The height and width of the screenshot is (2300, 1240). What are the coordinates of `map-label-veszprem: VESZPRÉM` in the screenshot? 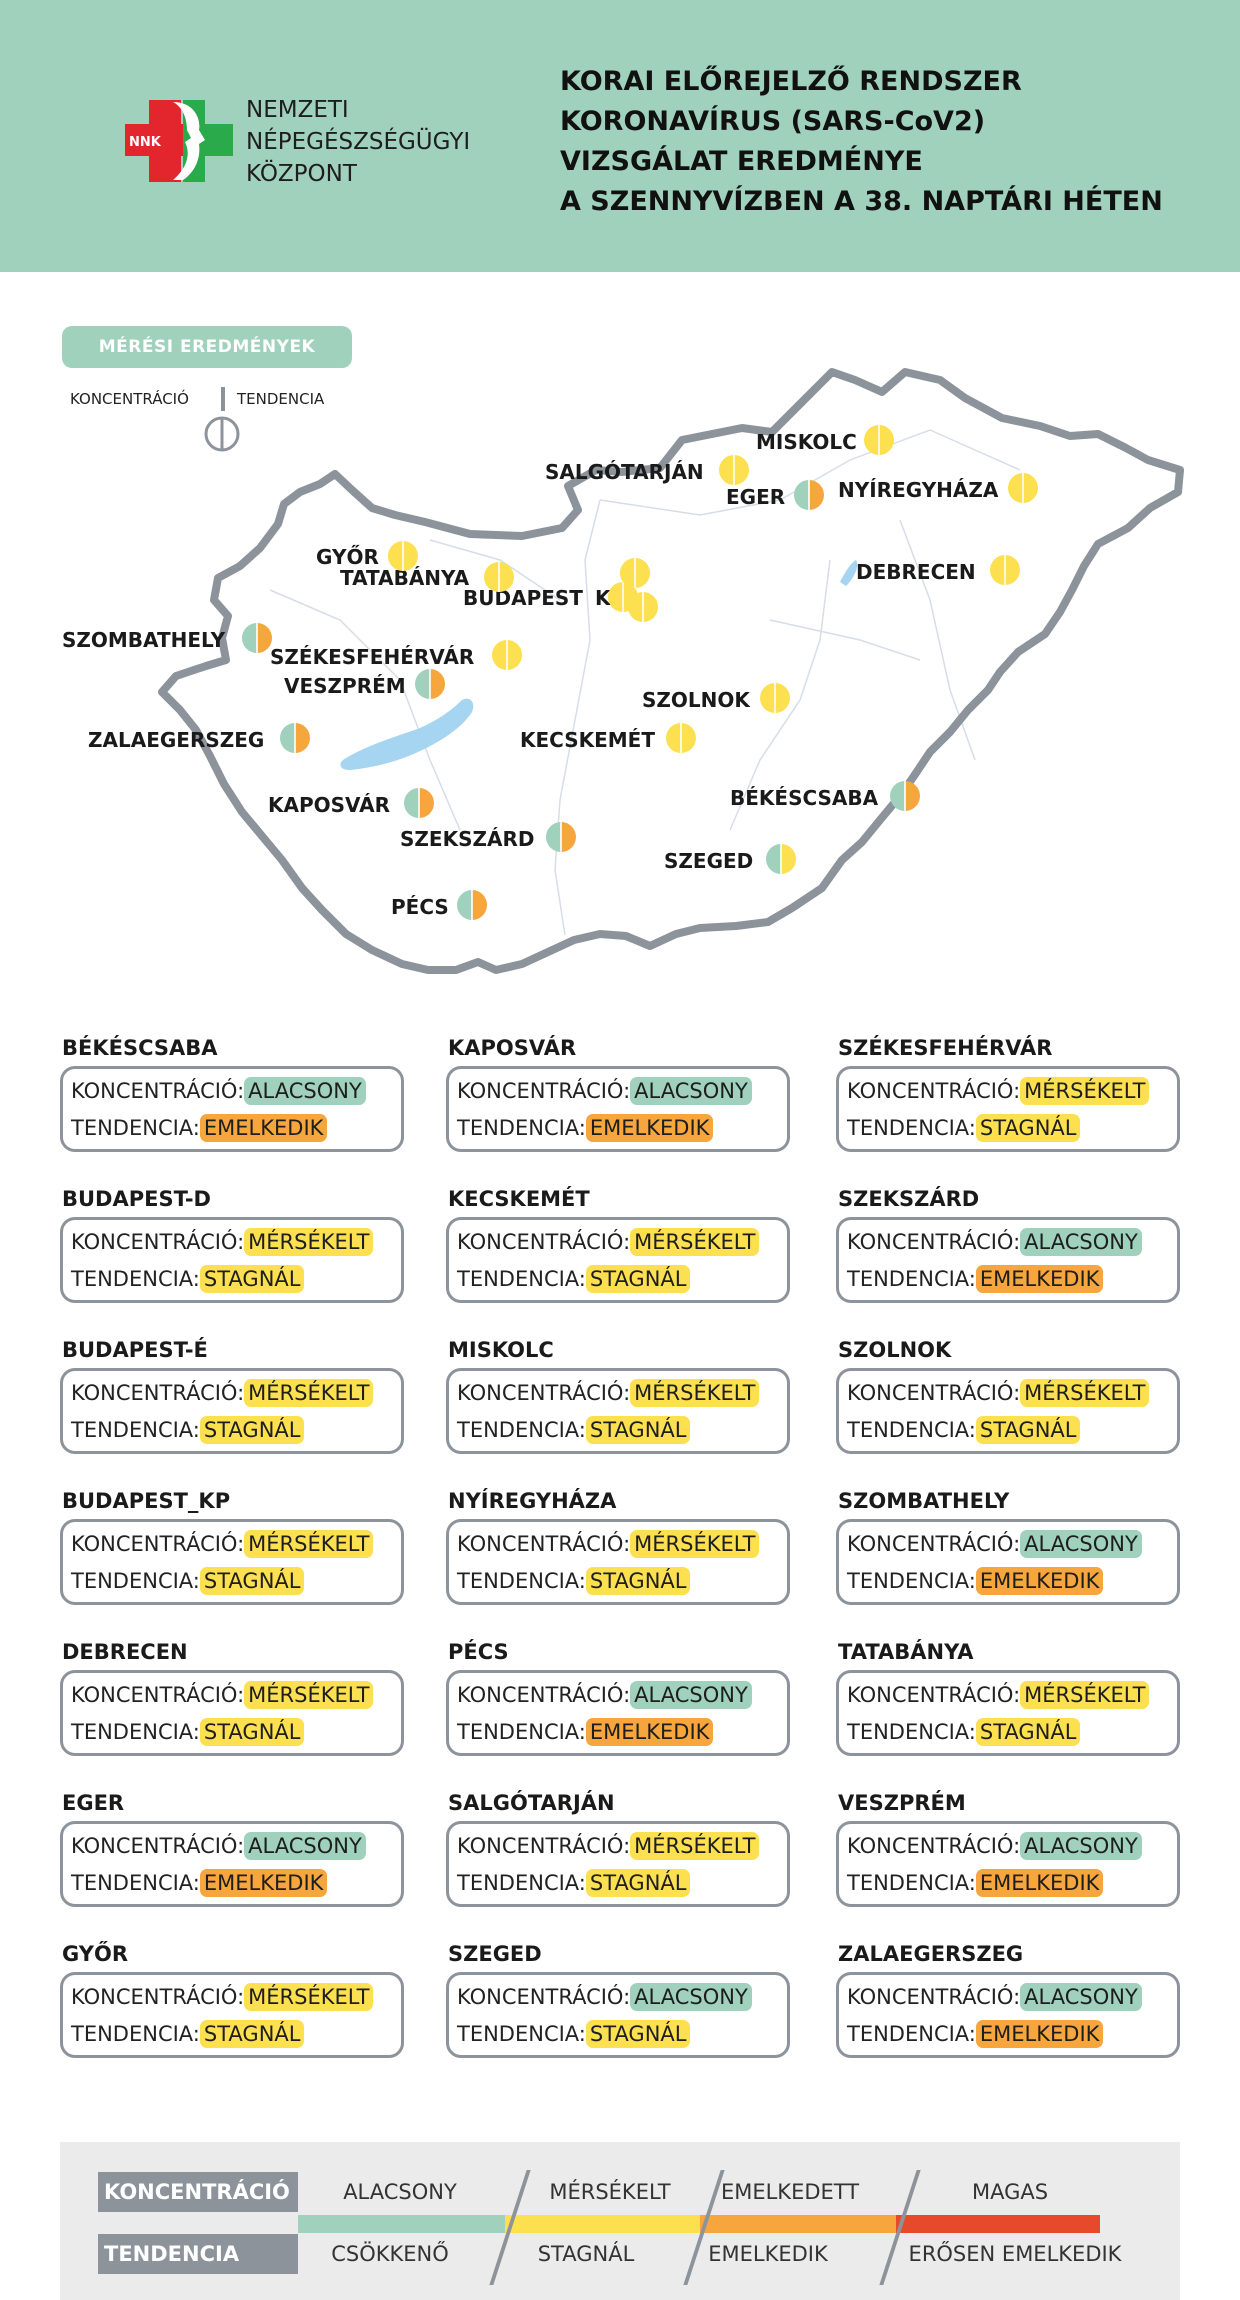 It's located at (345, 686).